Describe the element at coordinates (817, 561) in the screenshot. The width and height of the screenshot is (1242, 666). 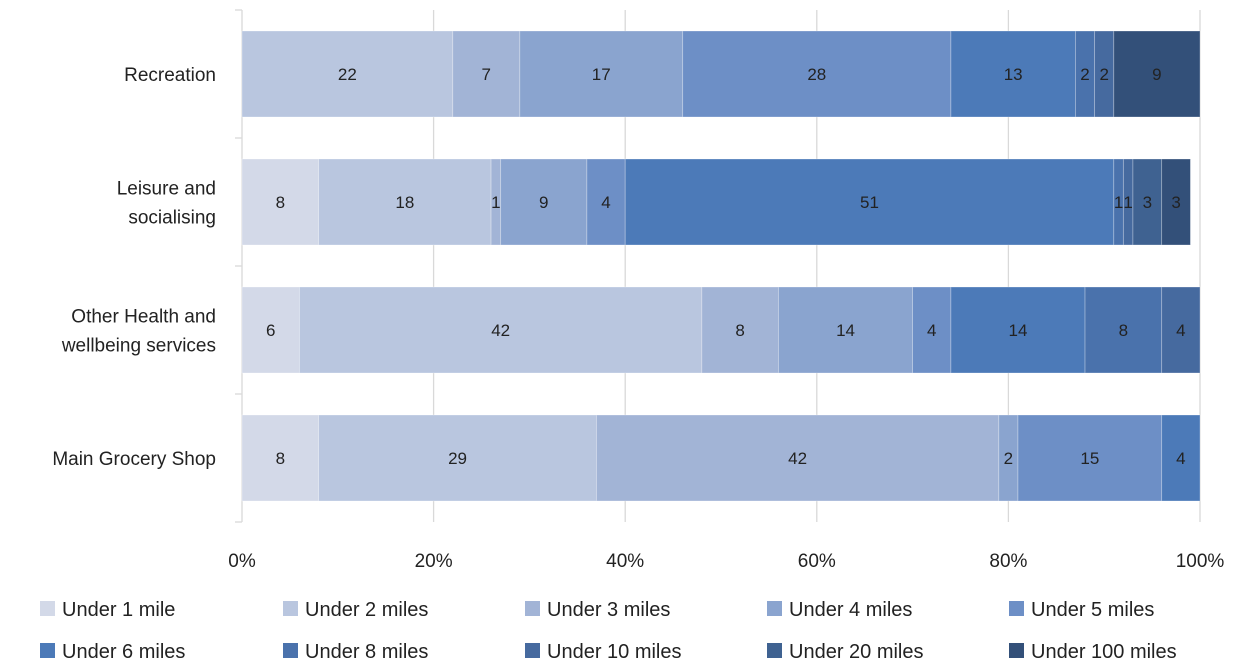
I see `x-tick-label: 60%` at that location.